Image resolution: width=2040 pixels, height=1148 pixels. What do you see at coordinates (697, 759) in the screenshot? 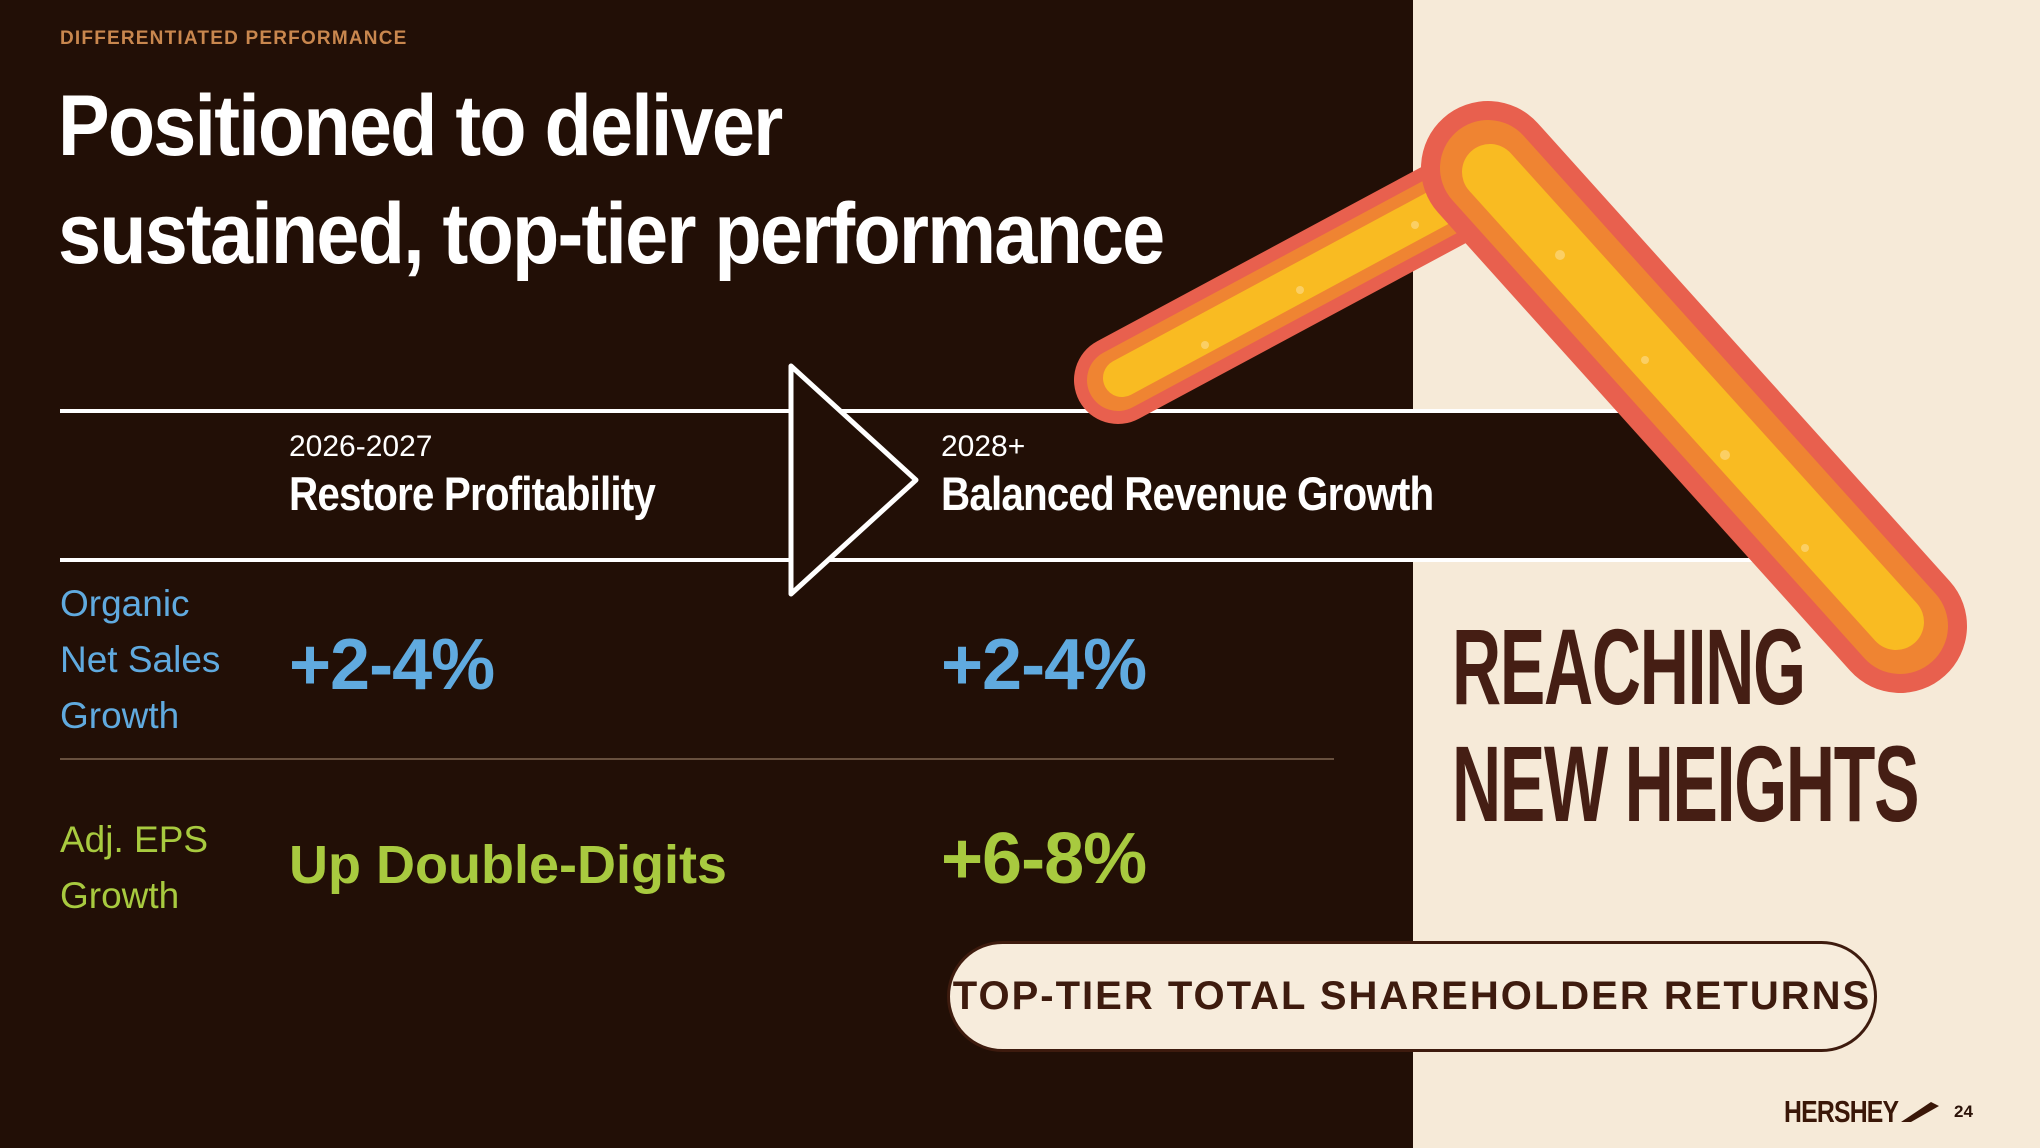
I see `row-divider` at bounding box center [697, 759].